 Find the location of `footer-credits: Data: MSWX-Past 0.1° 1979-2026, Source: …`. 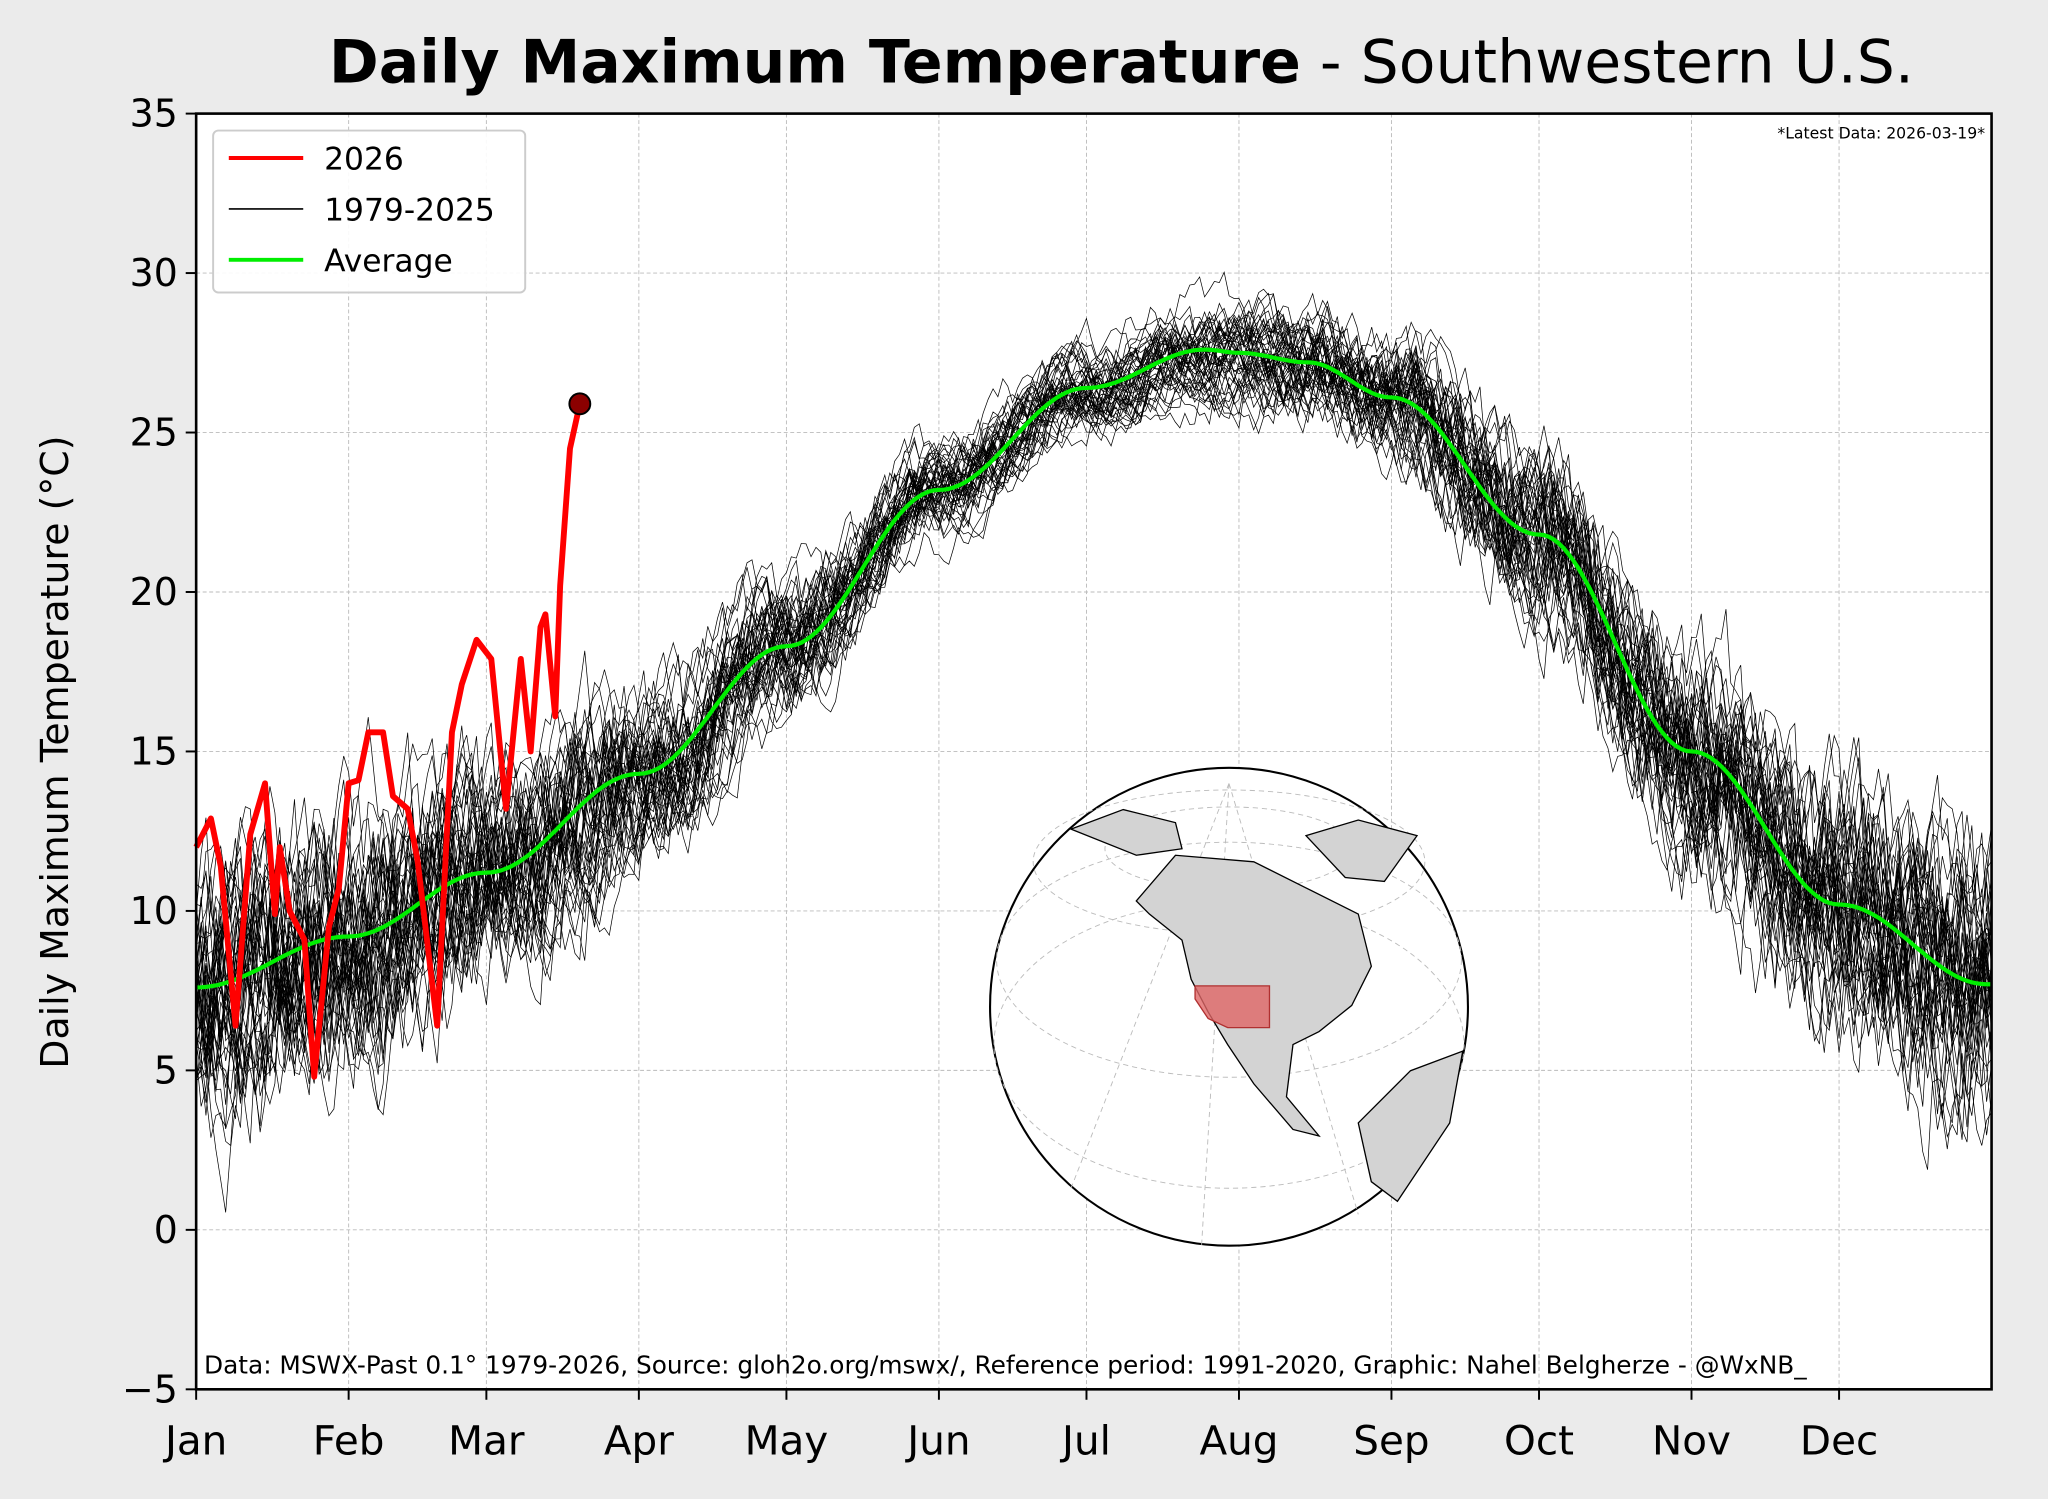

footer-credits: Data: MSWX-Past 0.1° 1979-2026, Source: … is located at coordinates (1005, 1365).